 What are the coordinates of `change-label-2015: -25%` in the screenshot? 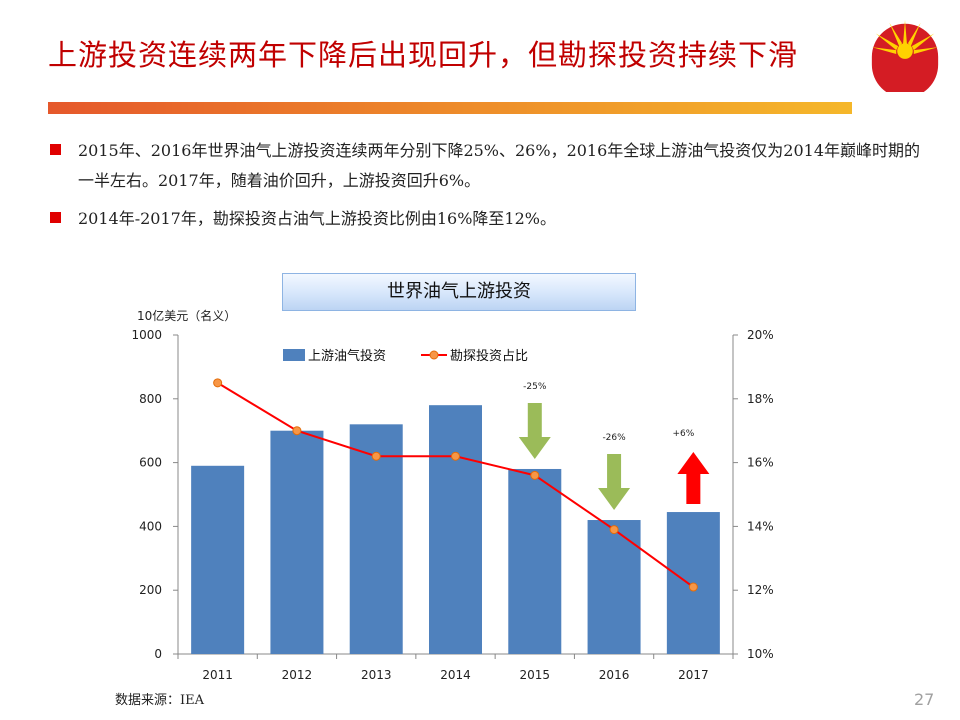 It's located at (535, 387).